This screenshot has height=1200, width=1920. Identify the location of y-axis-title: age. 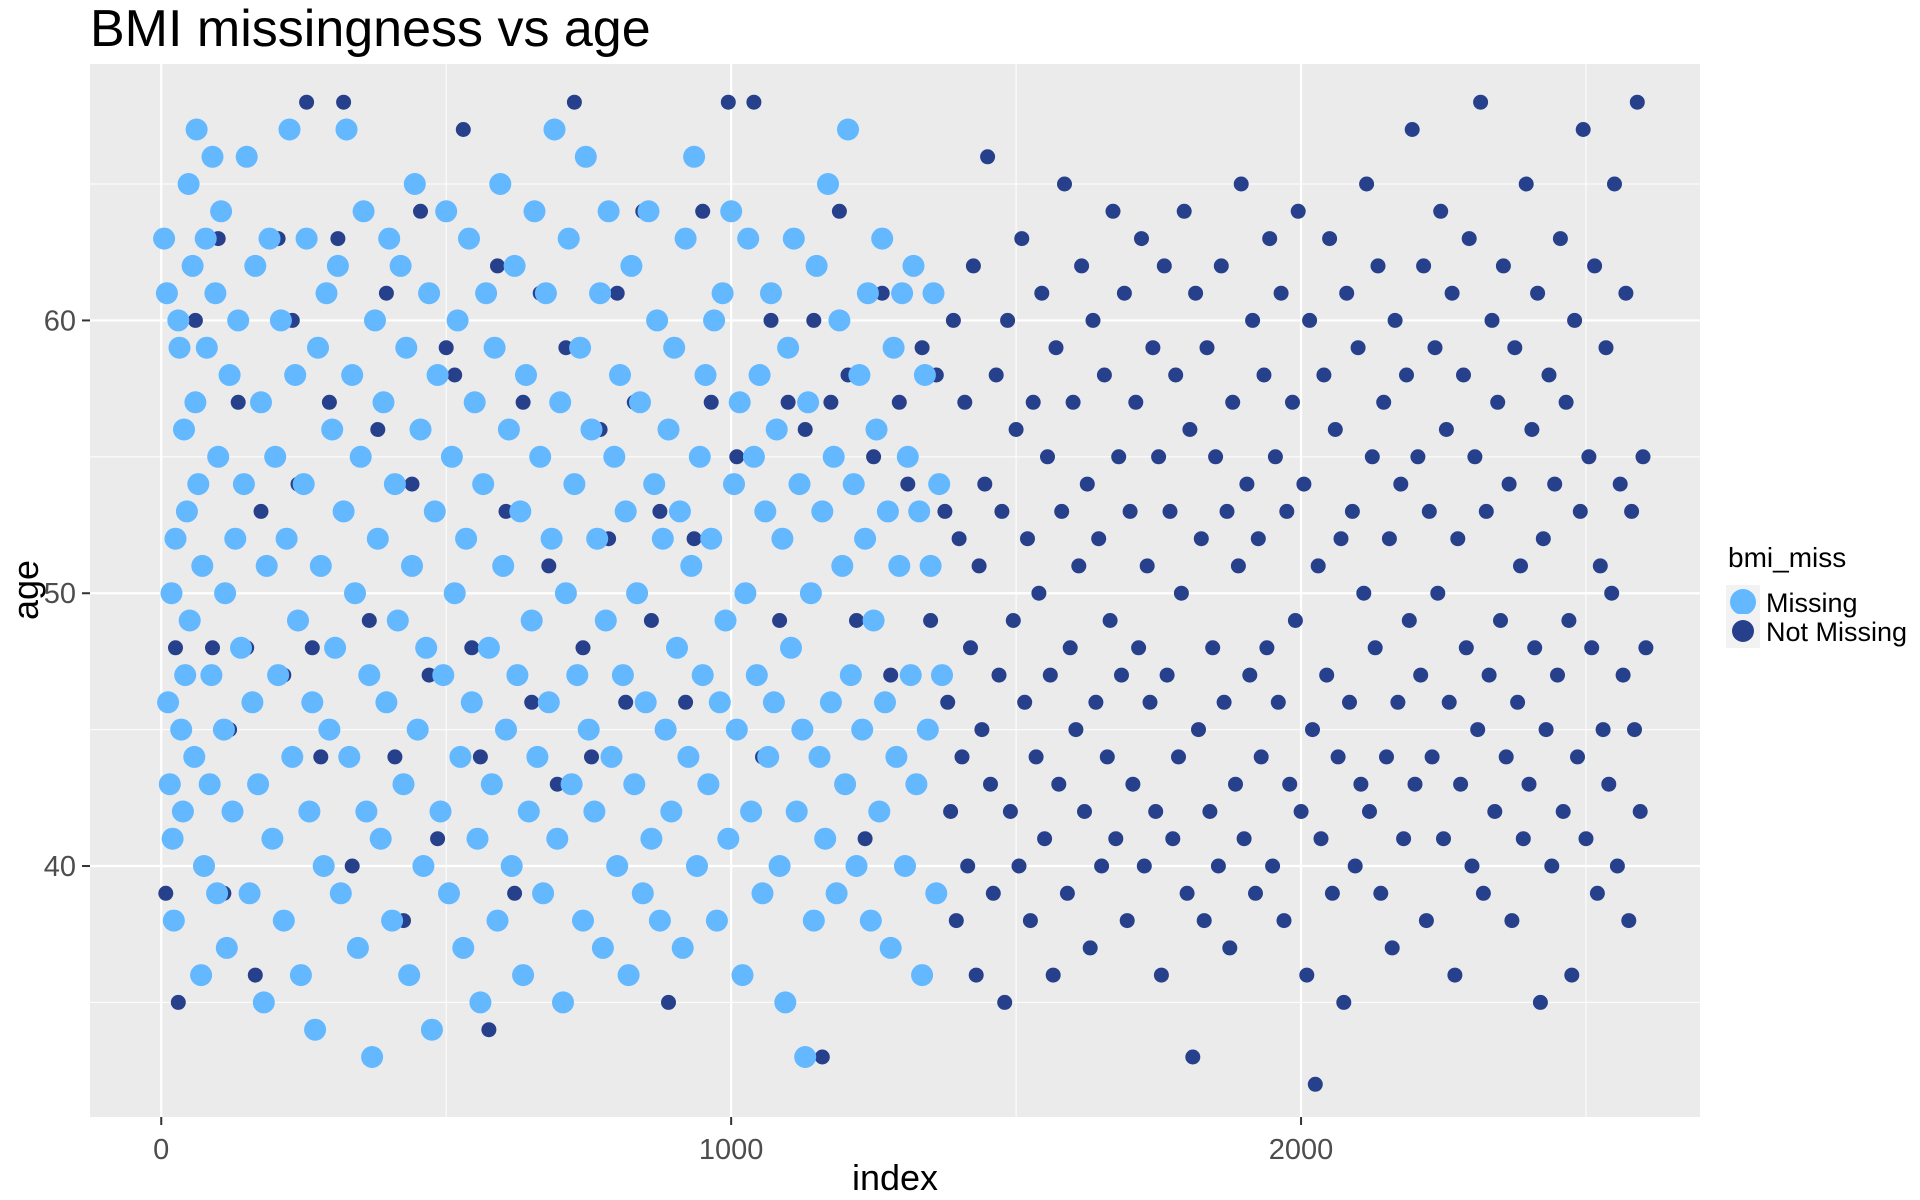
(25, 590).